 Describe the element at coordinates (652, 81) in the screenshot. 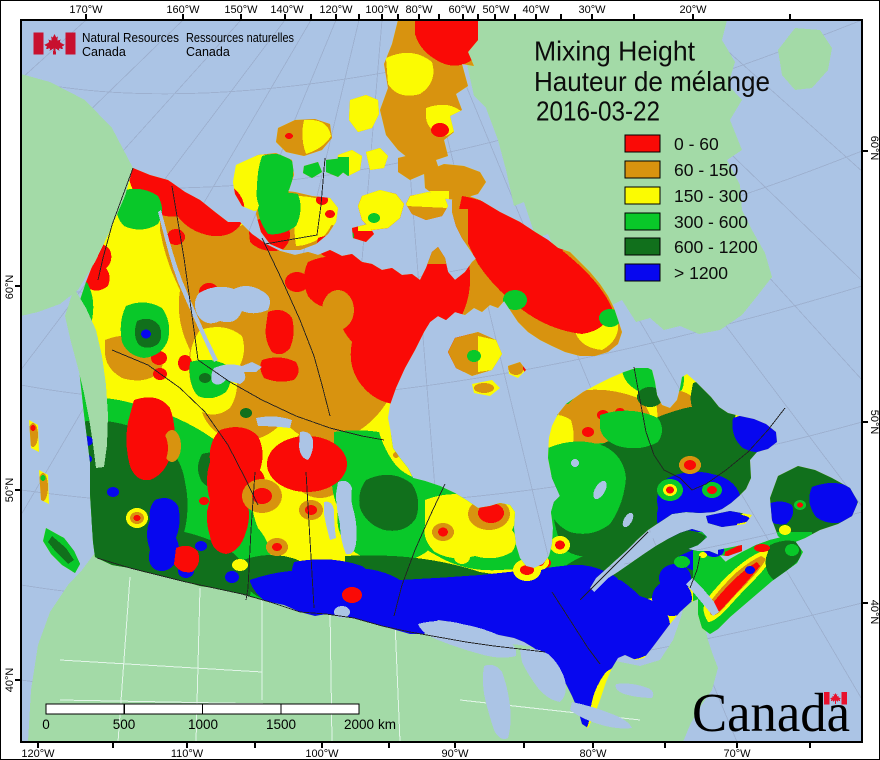

I see `svg-text: Hauteur de mélange` at that location.